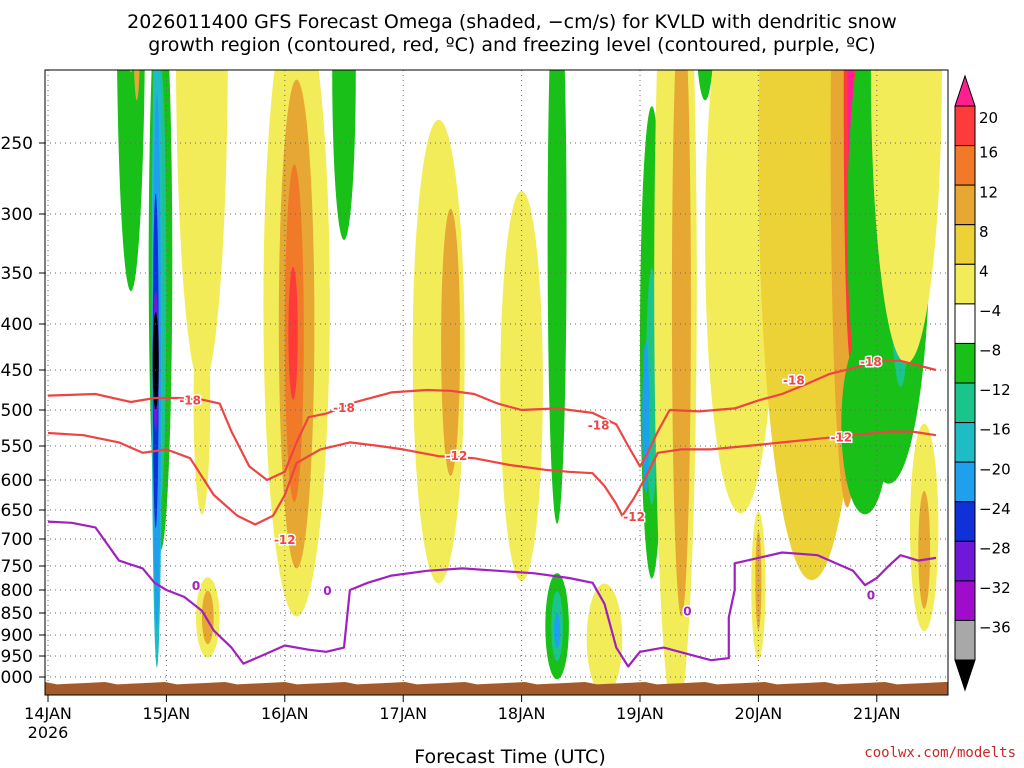  What do you see at coordinates (17, 636) in the screenshot?
I see `y-tick-label: 900` at bounding box center [17, 636].